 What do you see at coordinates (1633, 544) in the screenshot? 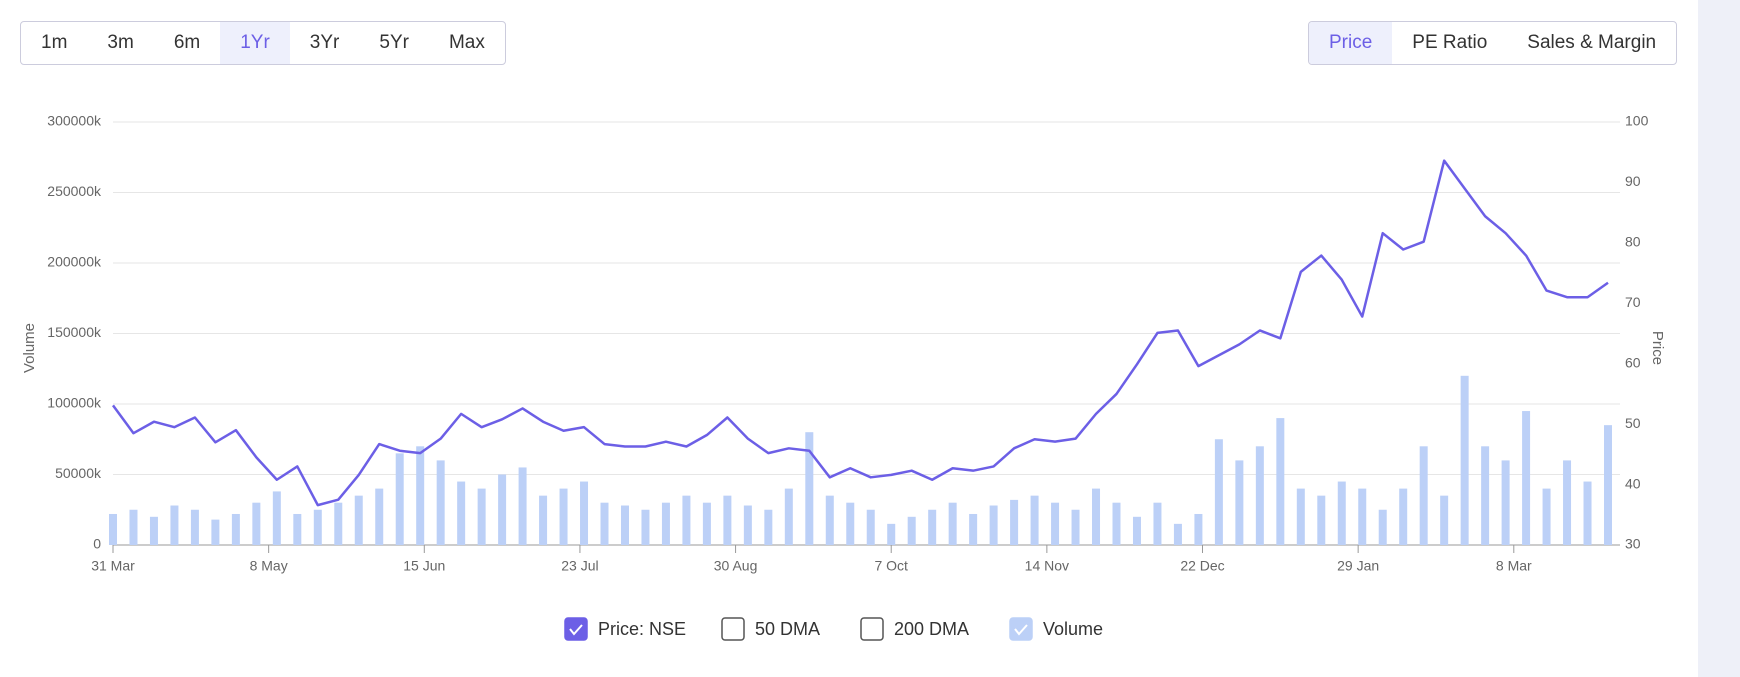
I see `y2-tick-label: 30` at bounding box center [1633, 544].